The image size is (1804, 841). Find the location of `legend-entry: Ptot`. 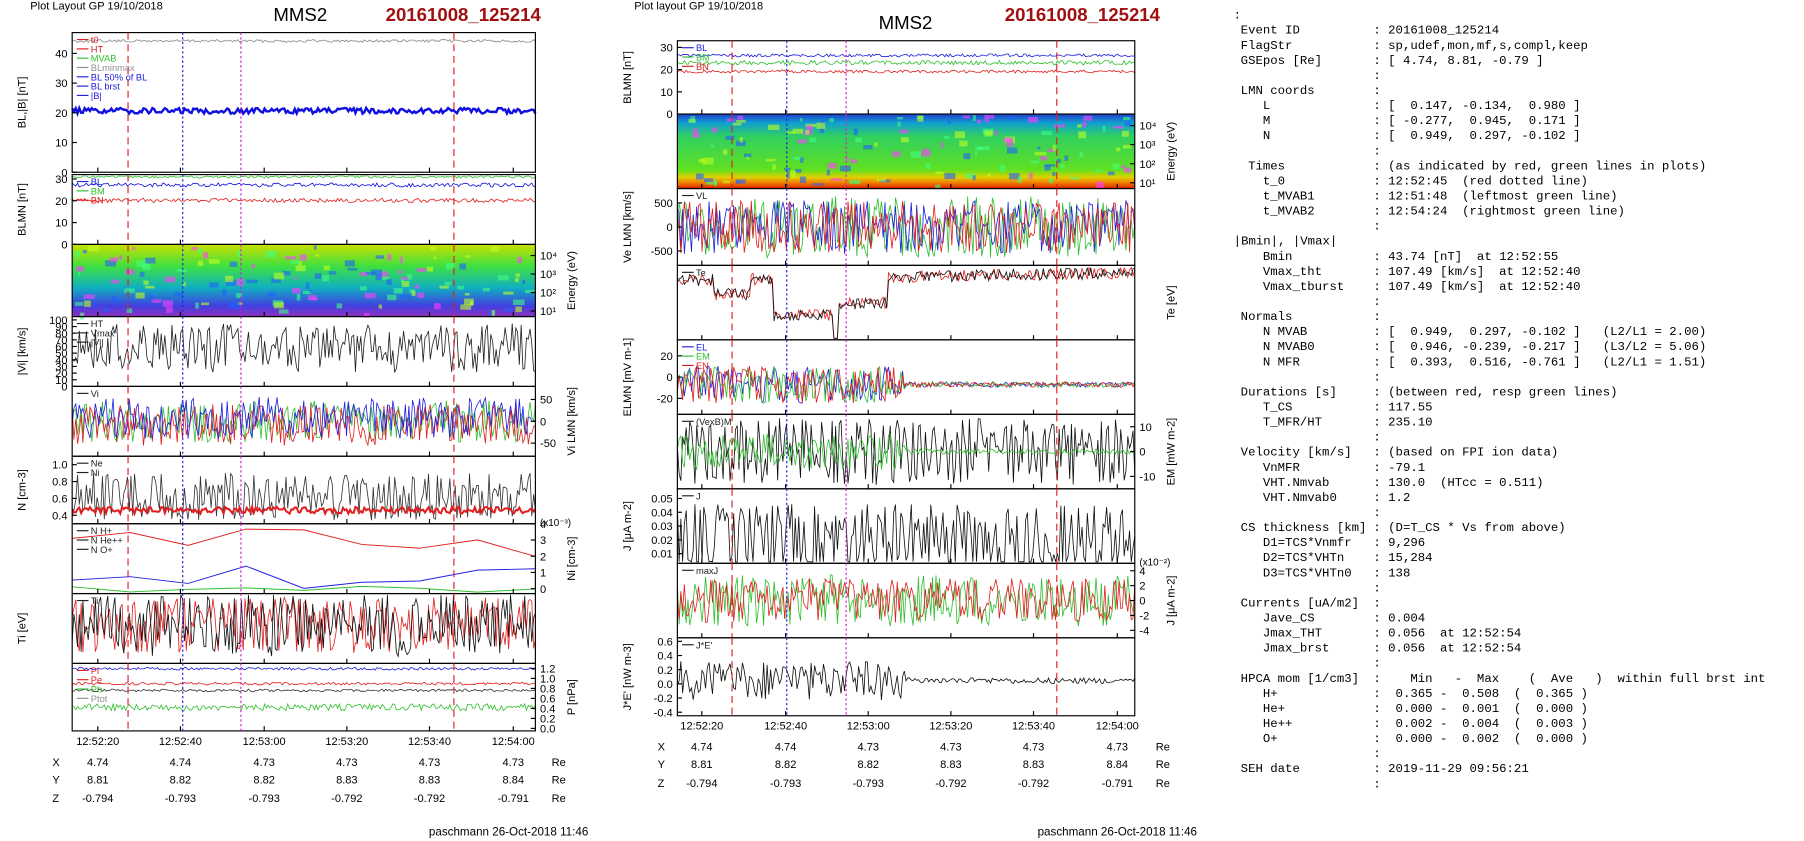

legend-entry: Ptot is located at coordinates (99, 699).